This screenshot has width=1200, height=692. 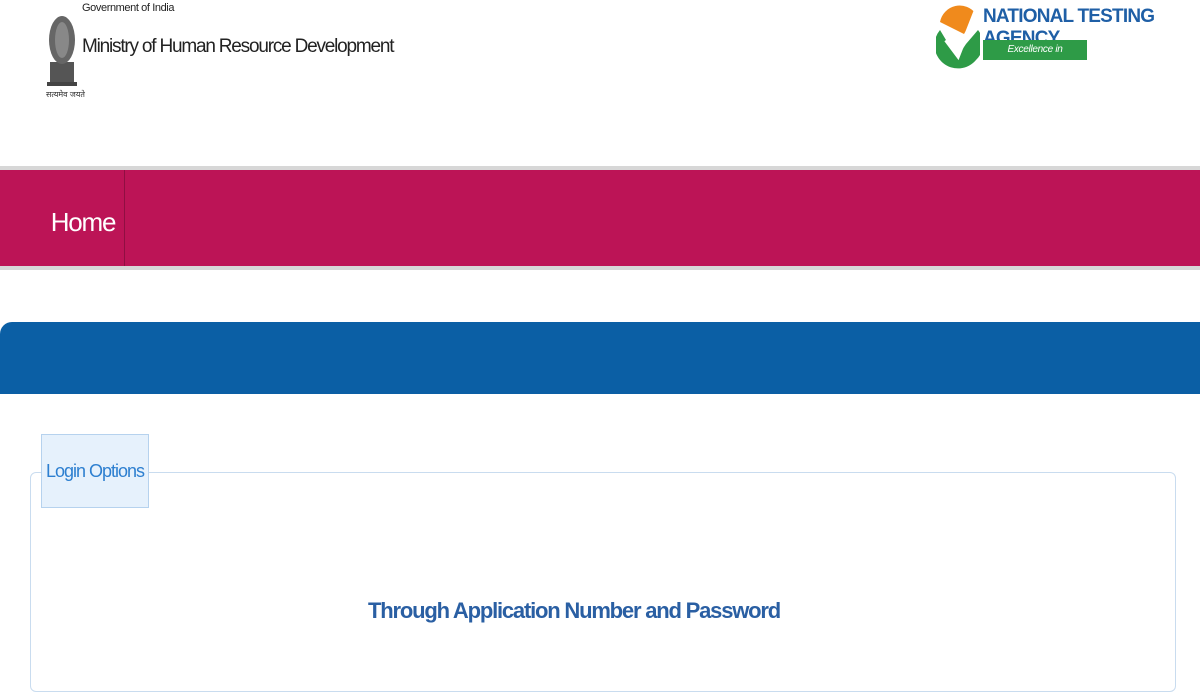 I want to click on login-legend: Login Options, so click(x=95, y=471).